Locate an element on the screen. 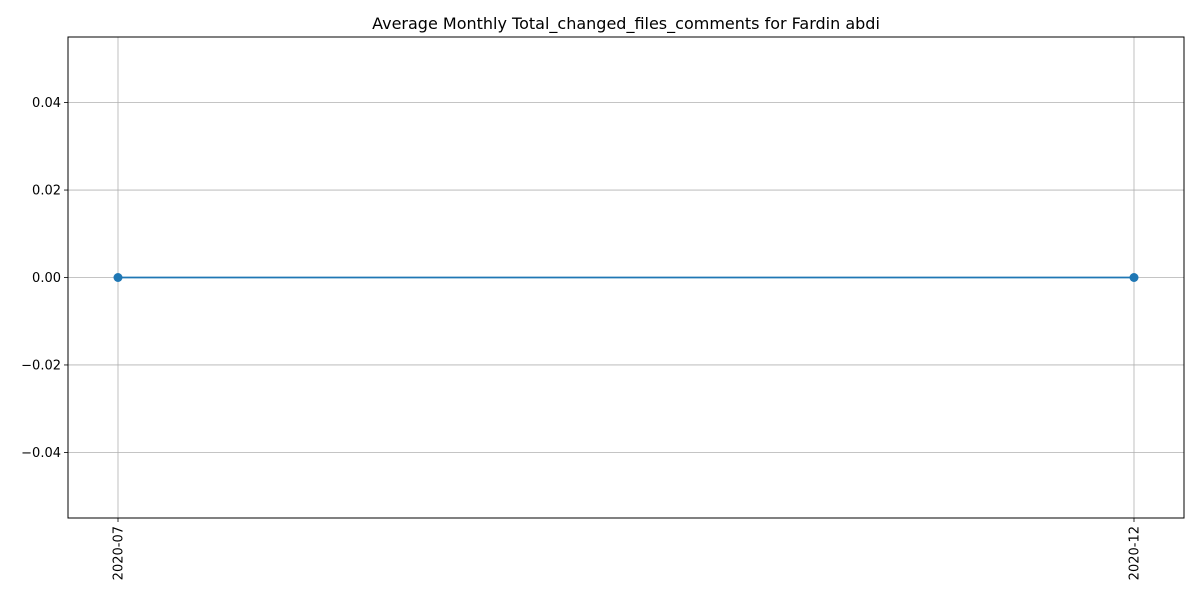  y-tick-label: 0.00 is located at coordinates (46, 278).